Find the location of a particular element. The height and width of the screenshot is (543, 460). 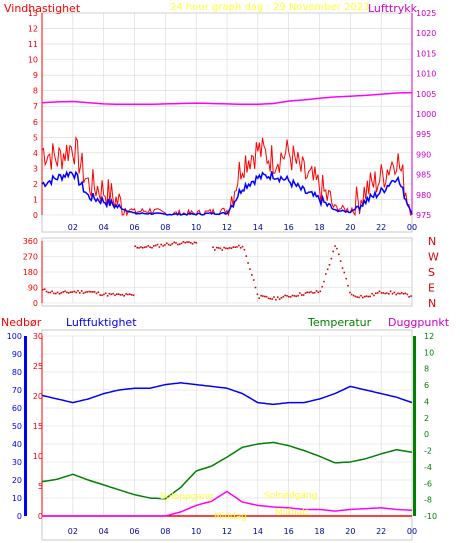

left-tick-label: 10 is located at coordinates (33, 60).